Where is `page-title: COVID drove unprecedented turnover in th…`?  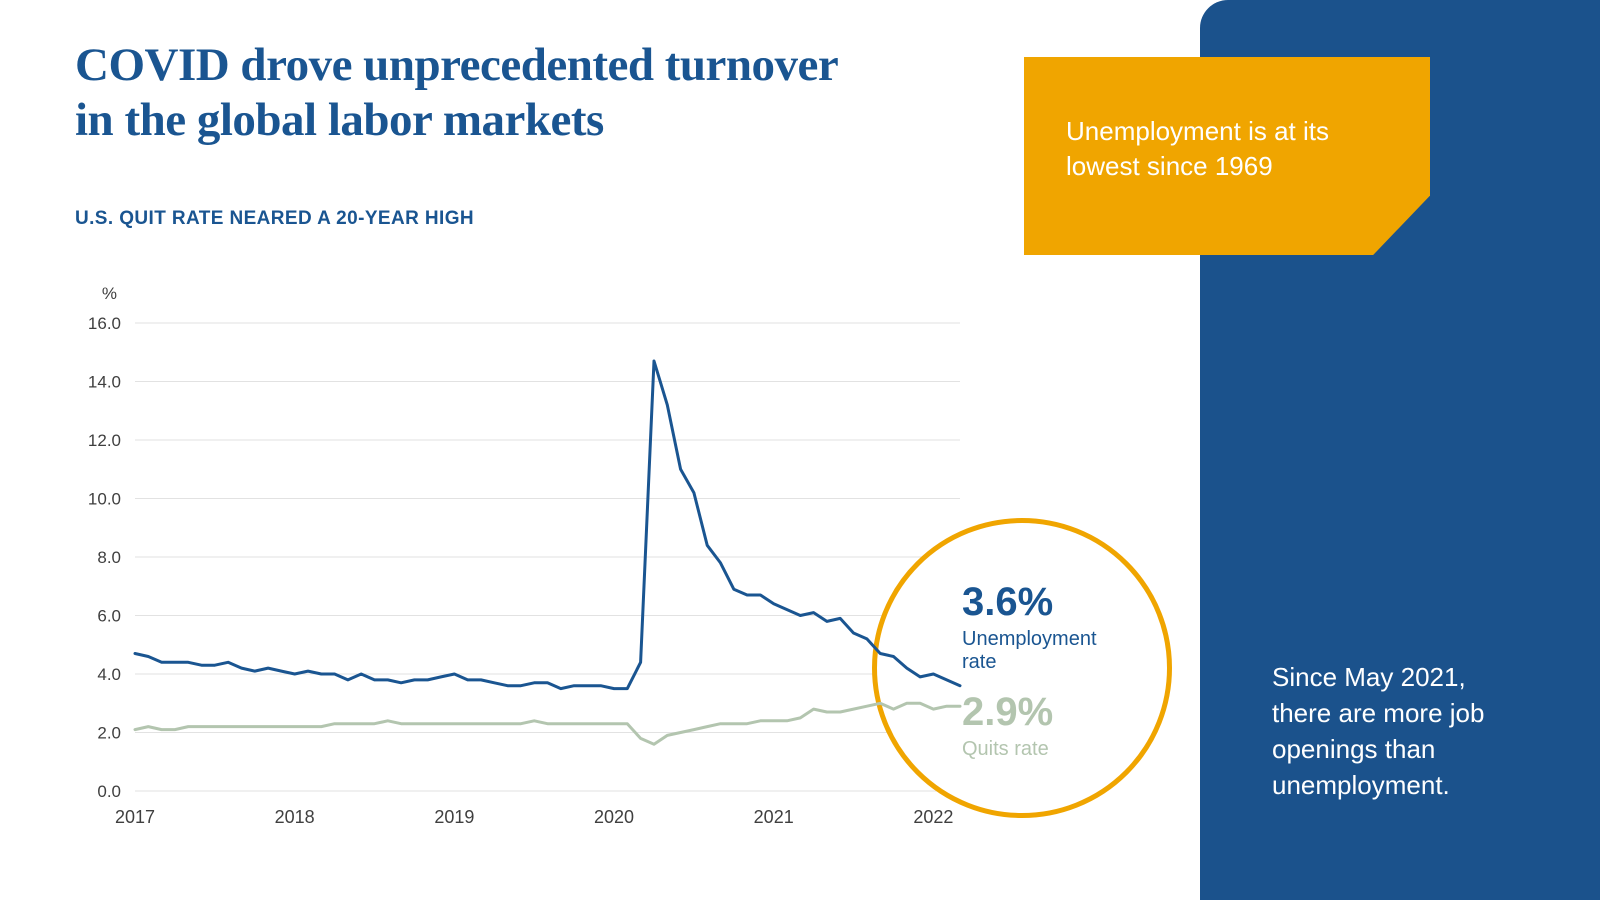
page-title: COVID drove unprecedented turnover in th… is located at coordinates (565, 93).